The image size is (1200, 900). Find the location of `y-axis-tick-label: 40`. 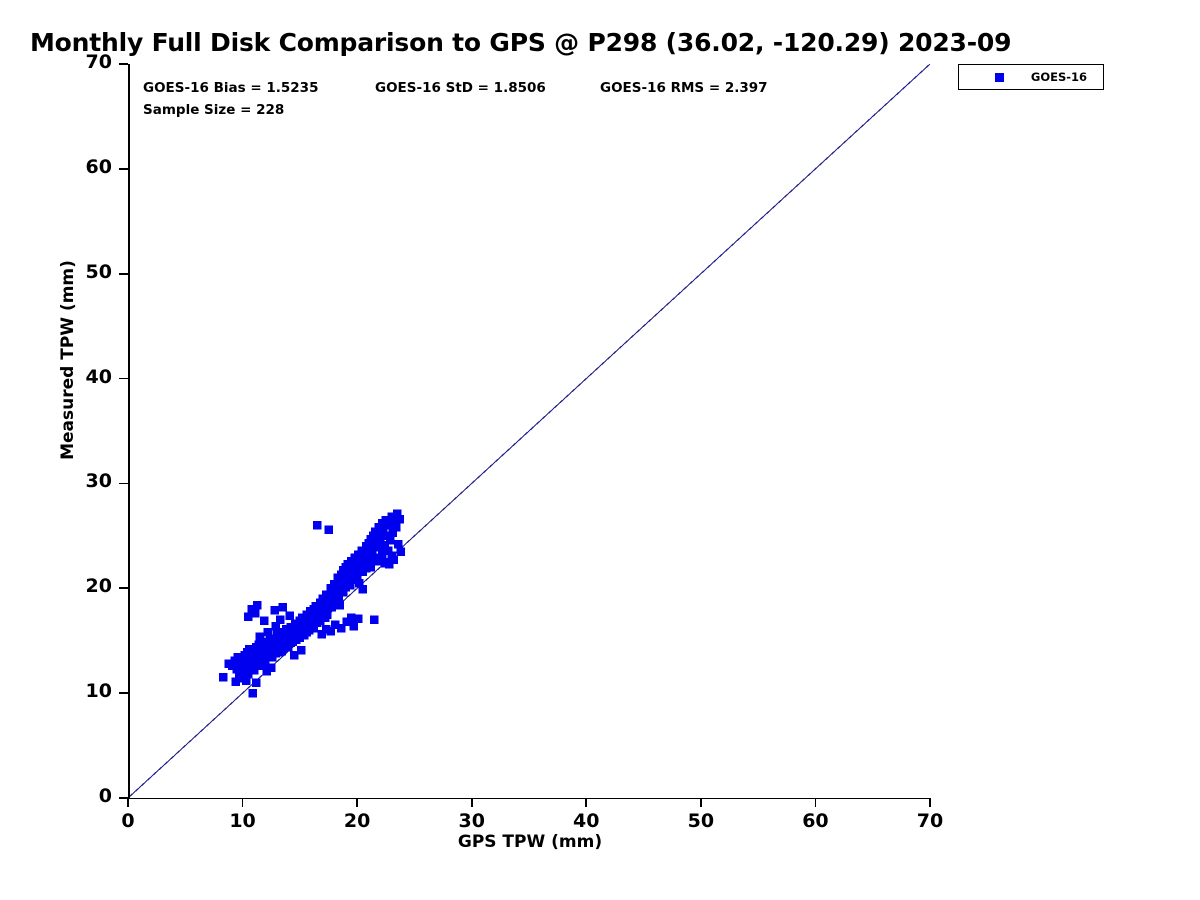

y-axis-tick-label: 40 is located at coordinates (98, 376).